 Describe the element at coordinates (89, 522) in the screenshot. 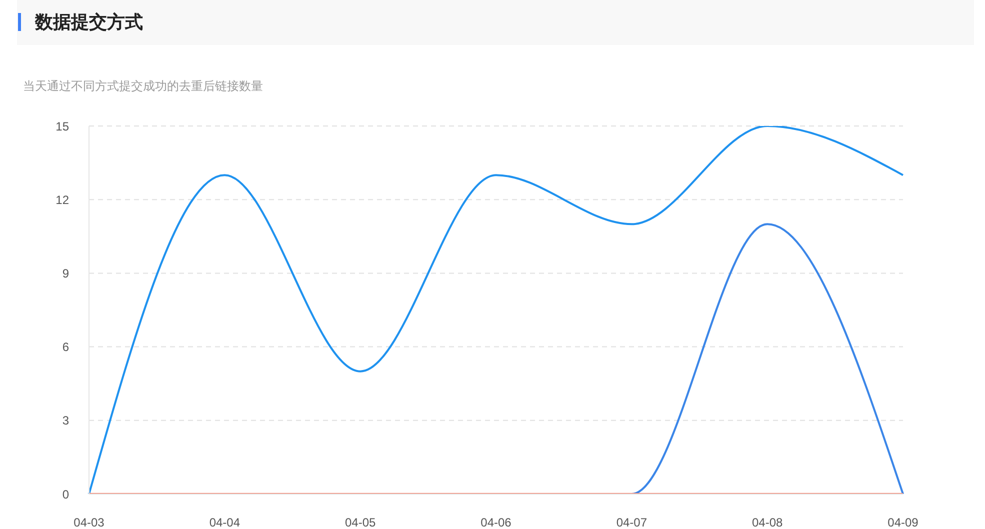

I see `x-tick-label: 04-03` at that location.